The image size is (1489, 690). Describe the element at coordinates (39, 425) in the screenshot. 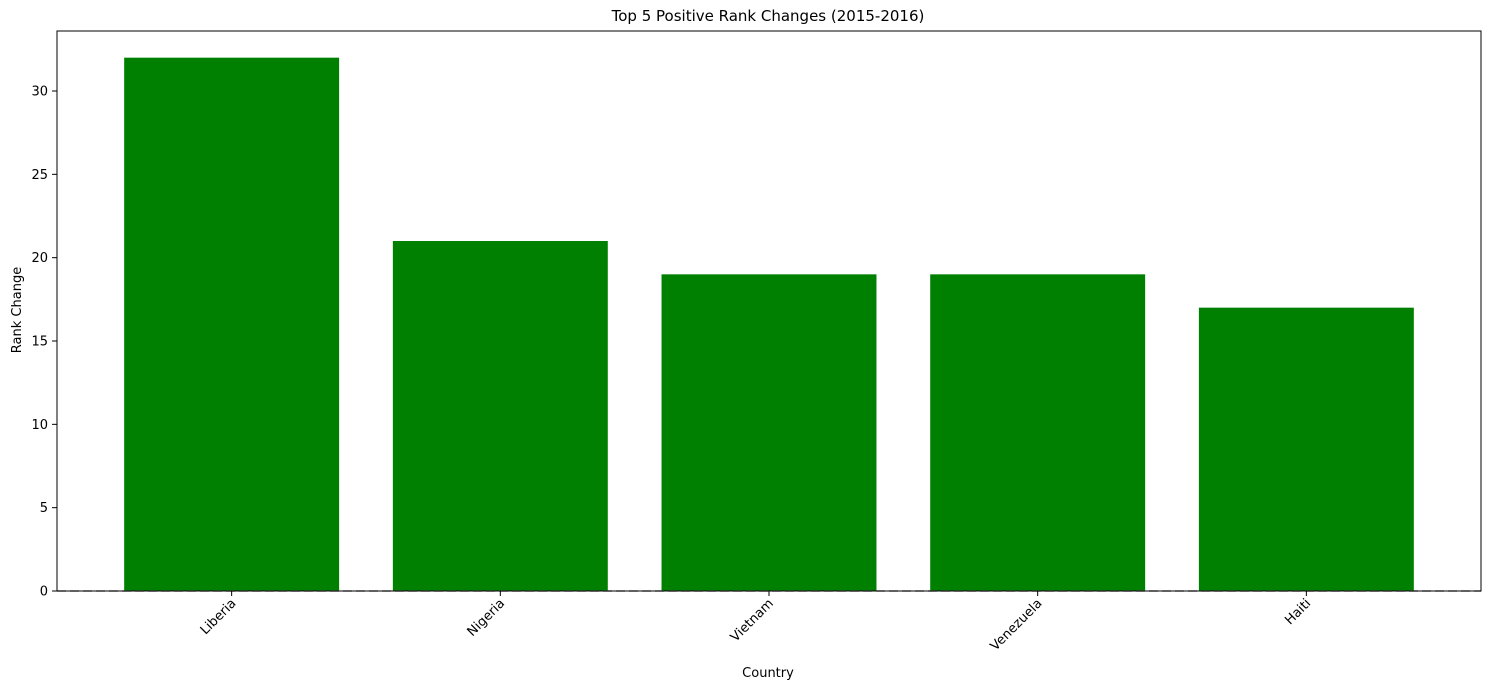

I see `y-tick-label: 10` at that location.